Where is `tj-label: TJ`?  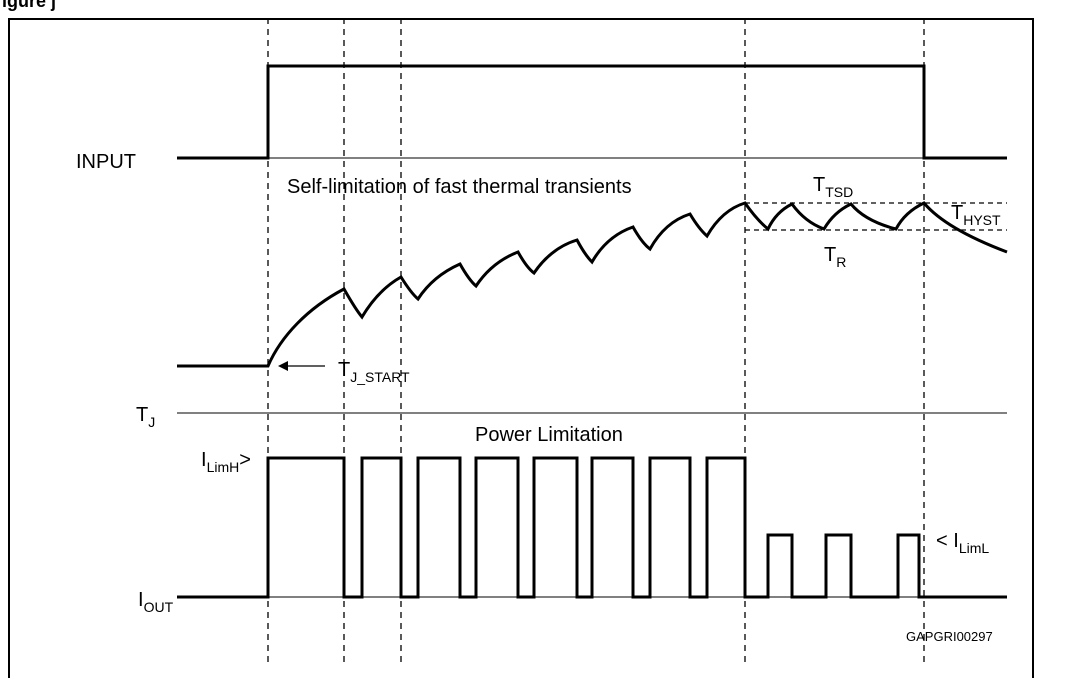 tj-label: TJ is located at coordinates (145, 417).